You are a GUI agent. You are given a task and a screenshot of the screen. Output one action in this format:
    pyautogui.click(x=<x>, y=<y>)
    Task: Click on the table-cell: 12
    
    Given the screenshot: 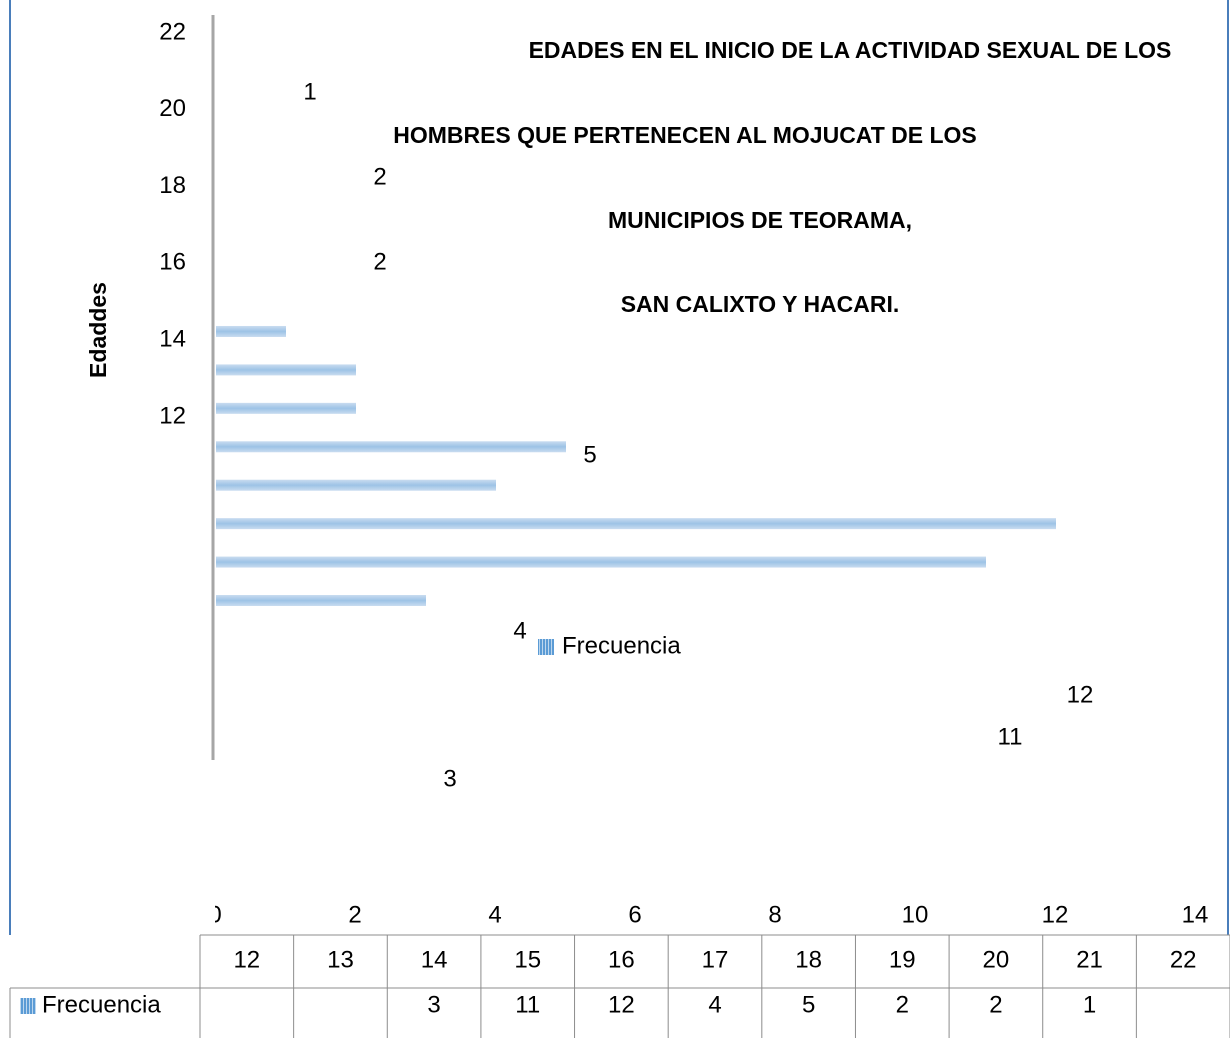 What is the action you would take?
    pyautogui.click(x=621, y=1004)
    